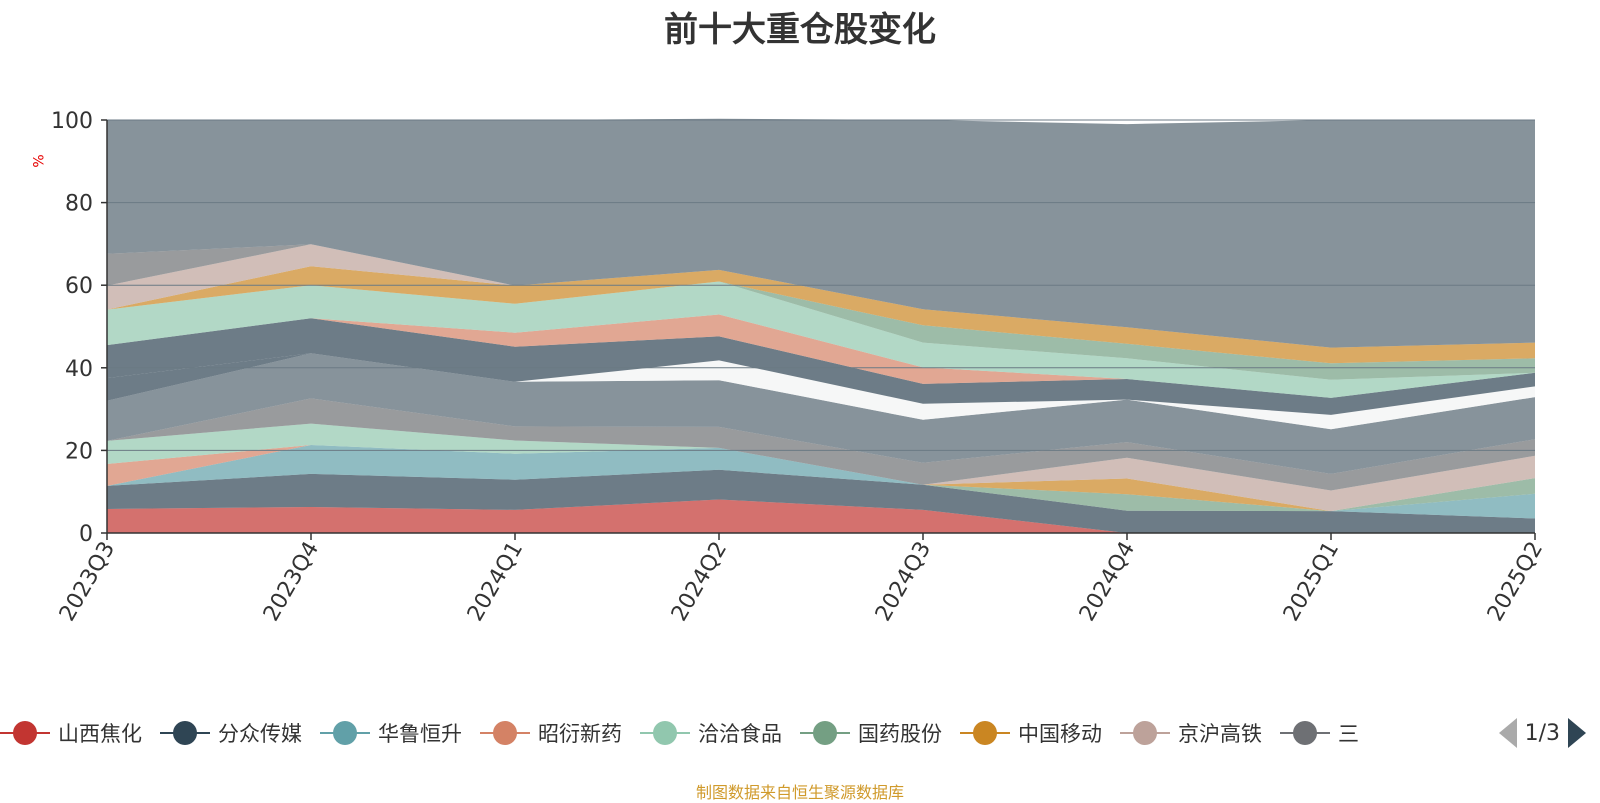 The height and width of the screenshot is (803, 1600). I want to click on legend-label: 京沪高铁, so click(1220, 734).